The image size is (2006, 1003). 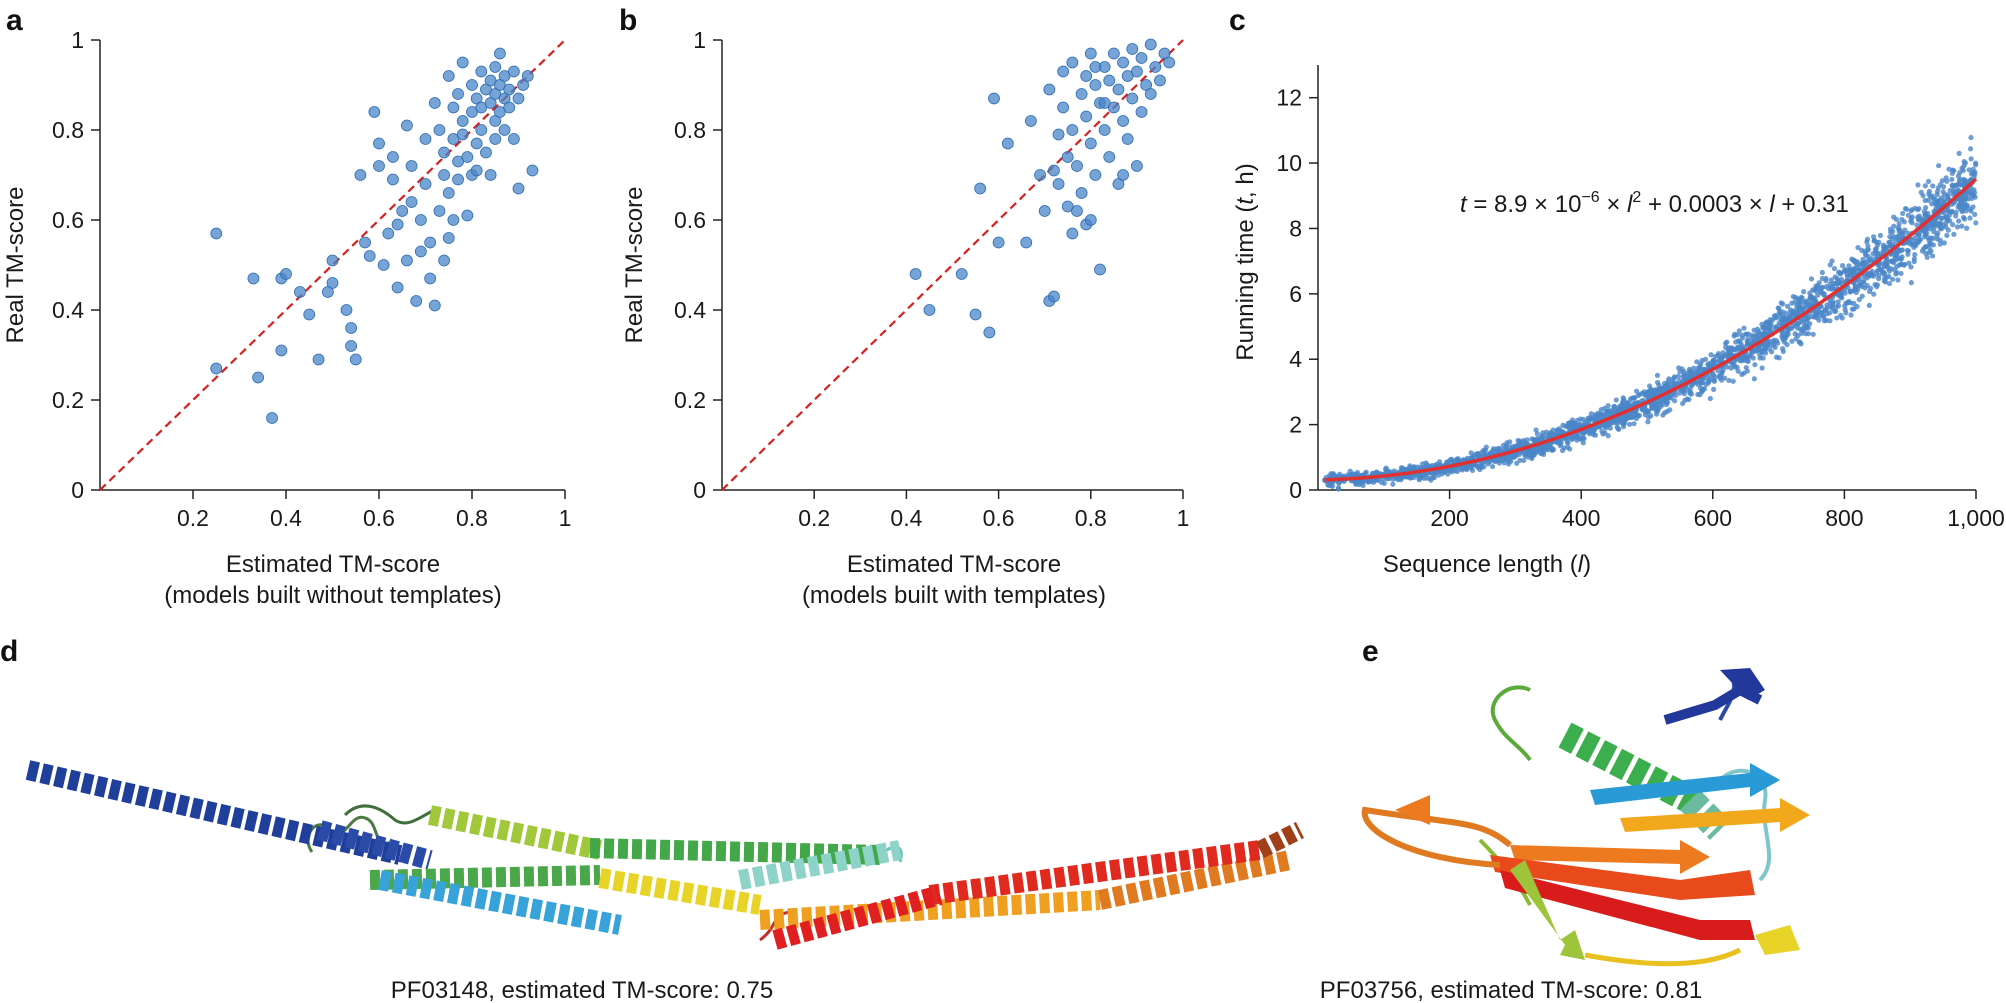 What do you see at coordinates (931, 279) in the screenshot?
I see `panel-b-axes: 0.2 0.4 0.6 0.8 1 0 0.2 0.4 0.6 0.8 1` at bounding box center [931, 279].